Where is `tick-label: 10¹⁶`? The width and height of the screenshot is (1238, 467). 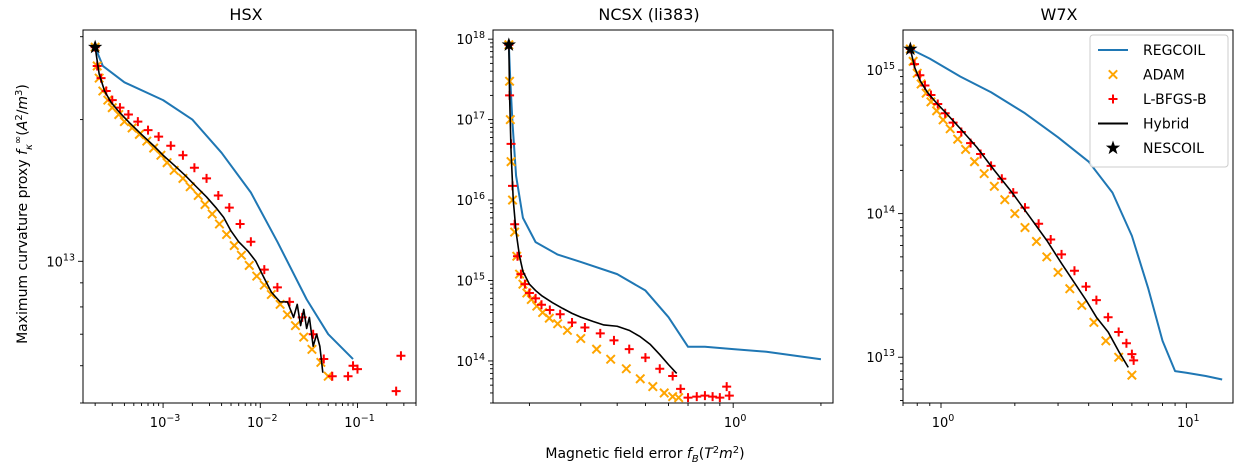 tick-label: 10¹⁶ is located at coordinates (470, 200).